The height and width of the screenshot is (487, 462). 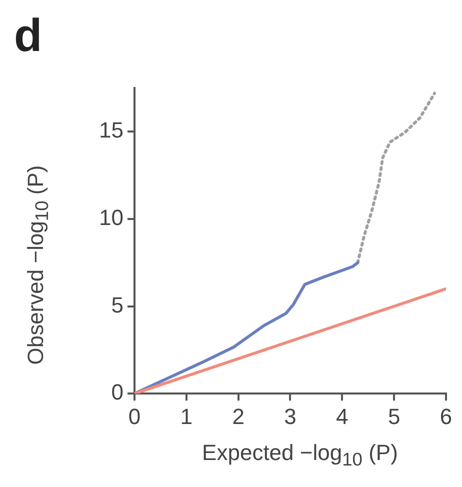 What do you see at coordinates (394, 416) in the screenshot?
I see `x-tick-label: 5` at bounding box center [394, 416].